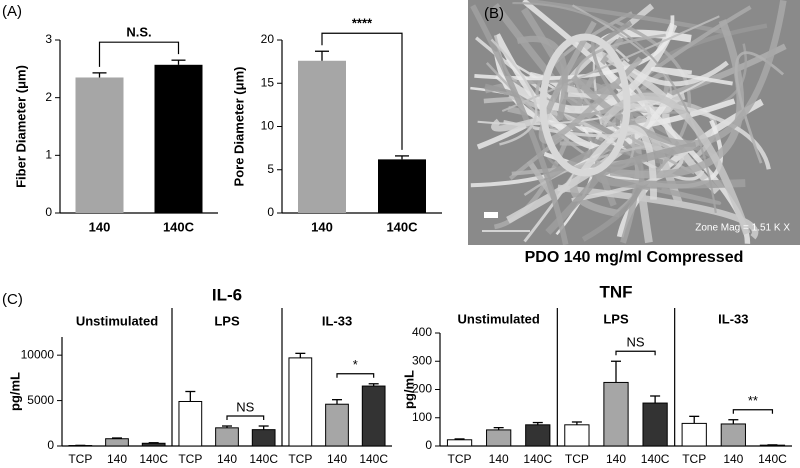 This screenshot has width=800, height=468. Describe the element at coordinates (12, 11) in the screenshot. I see `panel-label: (A)` at that location.